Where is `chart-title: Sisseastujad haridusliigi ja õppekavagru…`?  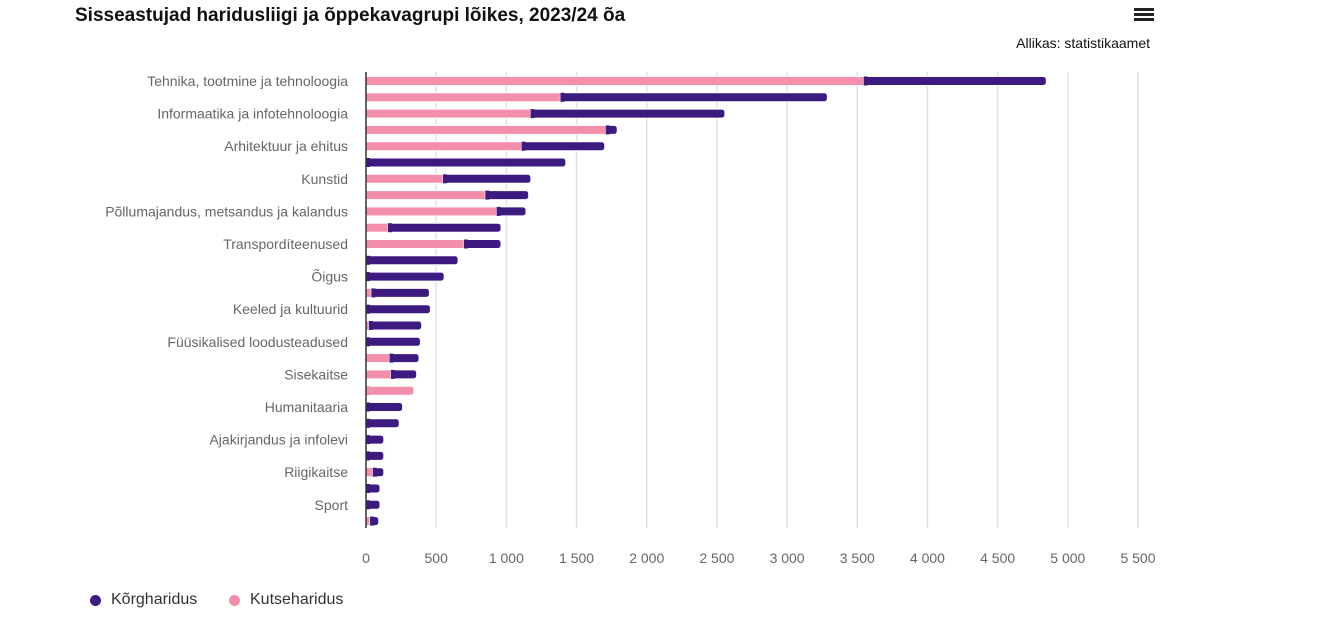
chart-title: Sisseastujad haridusliigi ja õppekavagru… is located at coordinates (350, 15).